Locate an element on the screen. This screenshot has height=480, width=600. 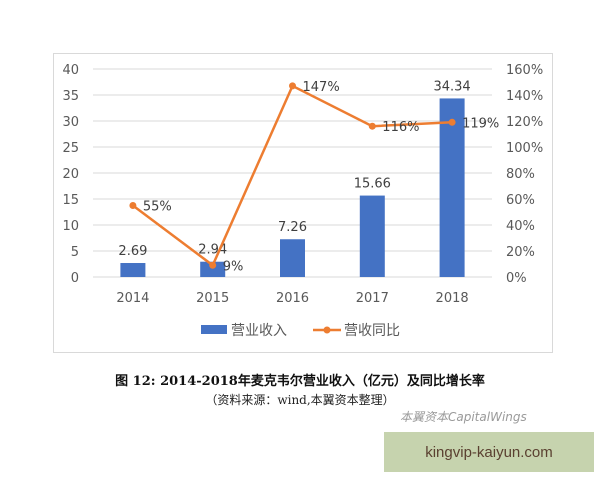
figure-caption: 图 12: 2014-2018年麦克韦尔营业收入（亿元）及同比增长率 is located at coordinates (300, 381).